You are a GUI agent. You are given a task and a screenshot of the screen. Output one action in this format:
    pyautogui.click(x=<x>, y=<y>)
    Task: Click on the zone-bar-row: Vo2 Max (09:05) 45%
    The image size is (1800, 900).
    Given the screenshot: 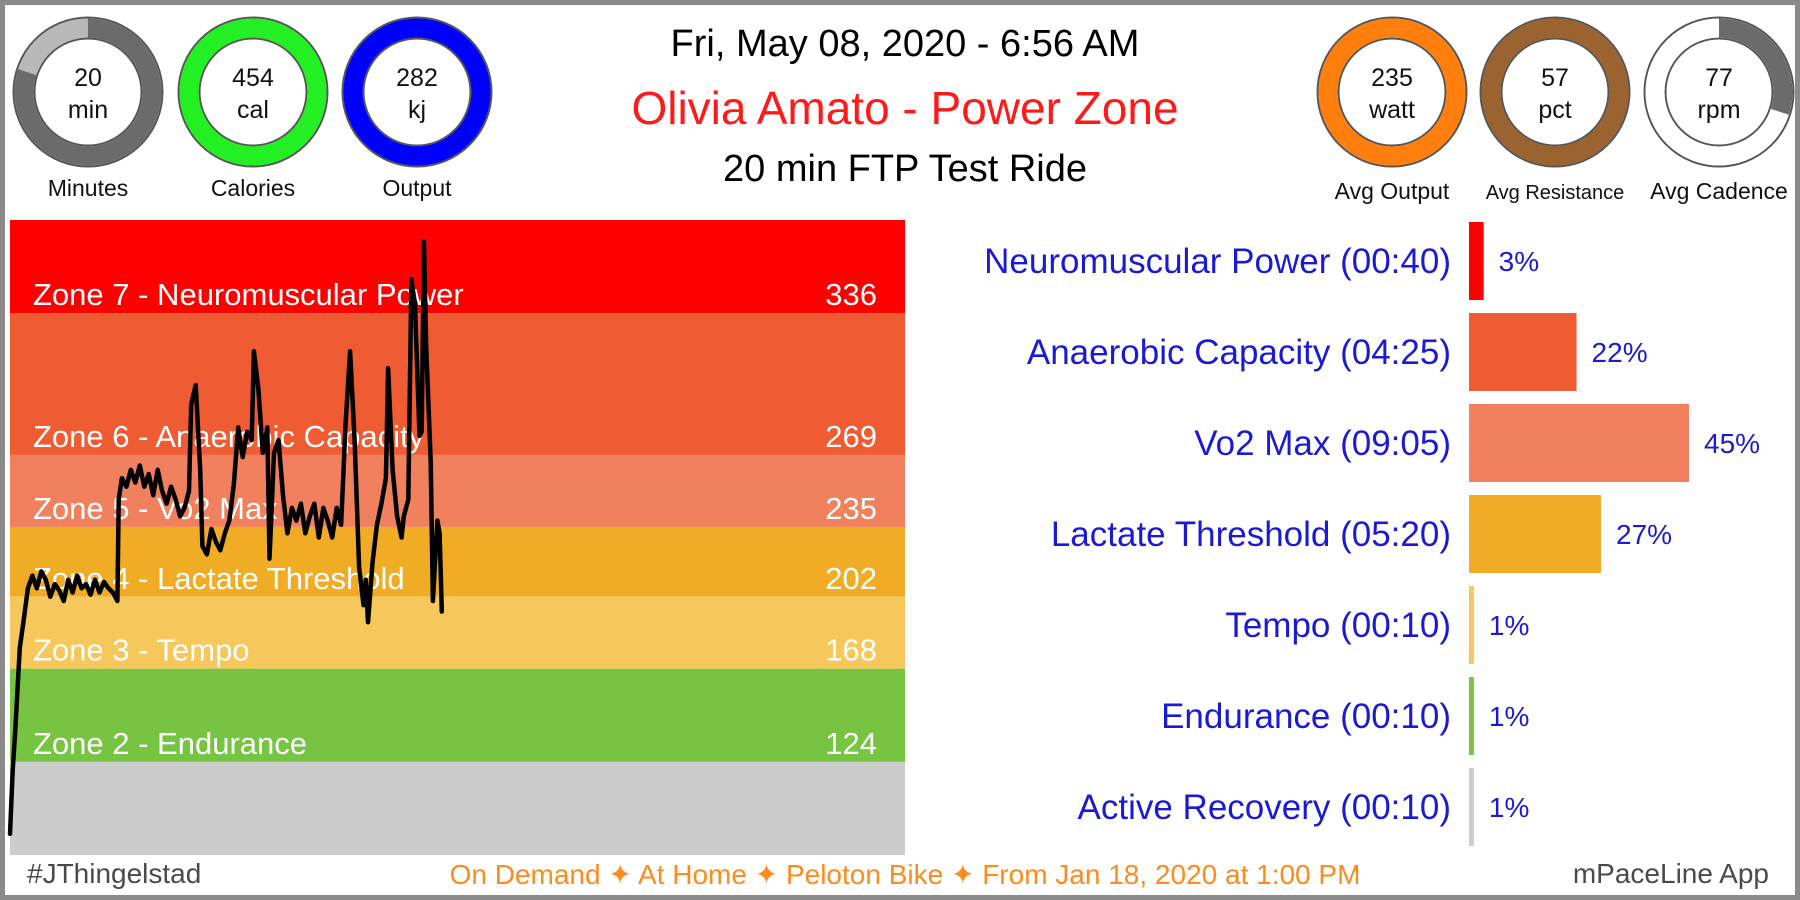 What is the action you would take?
    pyautogui.click(x=1477, y=443)
    